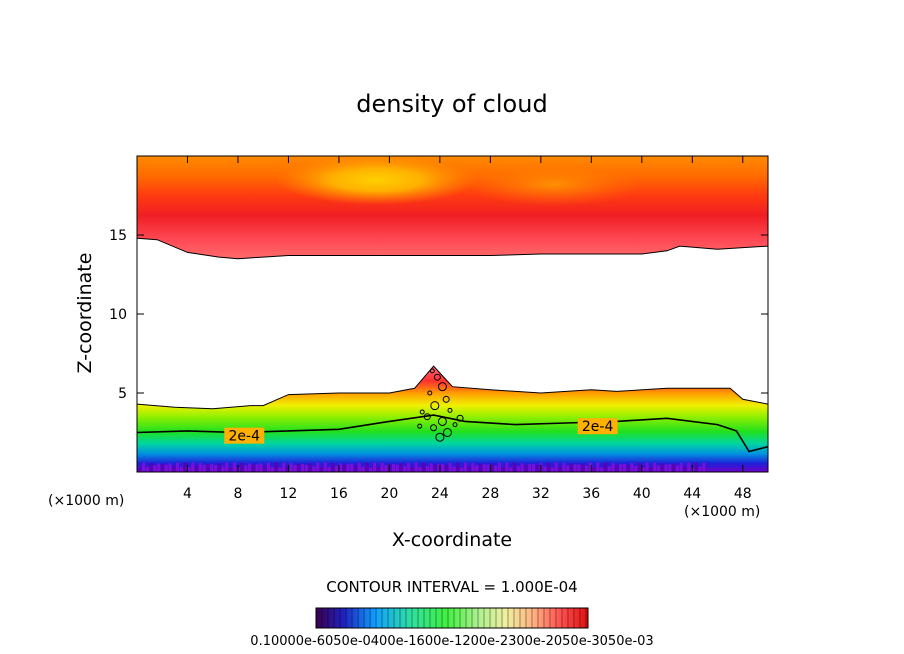 This screenshot has width=904, height=654. Describe the element at coordinates (118, 315) in the screenshot. I see `y-tick-label: 10` at that location.